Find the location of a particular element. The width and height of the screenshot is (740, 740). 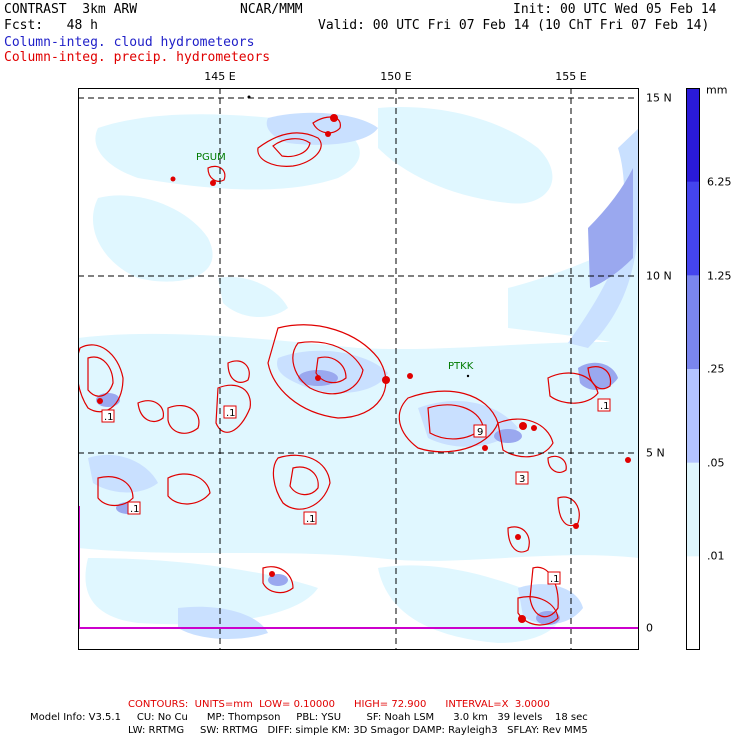

contour-label: 3 is located at coordinates (522, 479).